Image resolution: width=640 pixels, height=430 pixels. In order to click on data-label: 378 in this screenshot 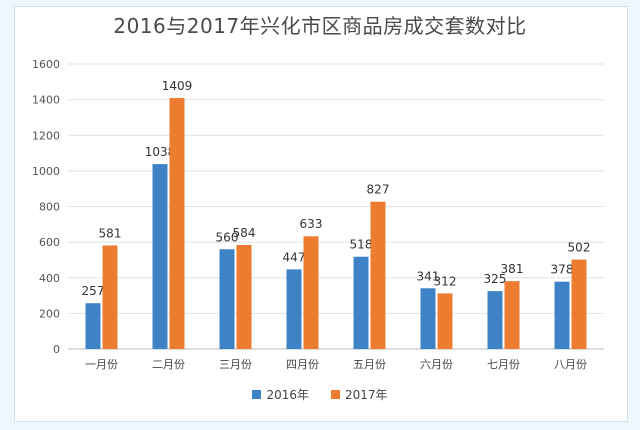, I will do `click(562, 270)`.